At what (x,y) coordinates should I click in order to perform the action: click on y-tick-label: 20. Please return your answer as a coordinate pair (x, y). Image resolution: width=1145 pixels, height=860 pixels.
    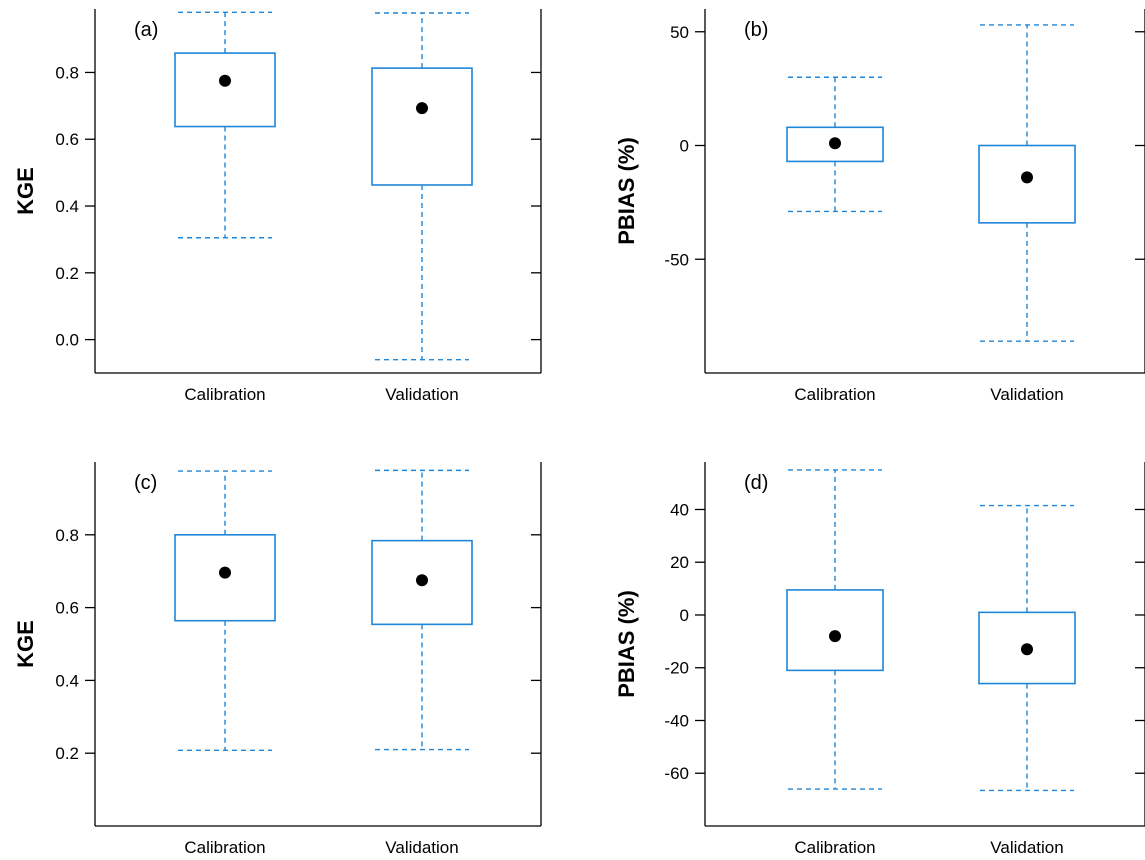
    Looking at the image, I should click on (679, 562).